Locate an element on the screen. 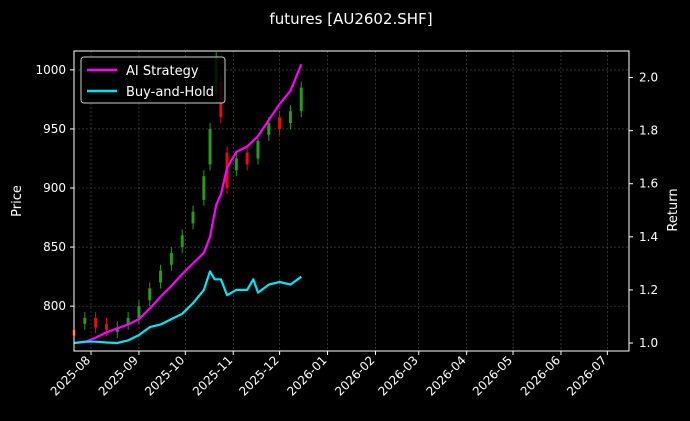  y-right-tick-label: 1.4 is located at coordinates (648, 237).